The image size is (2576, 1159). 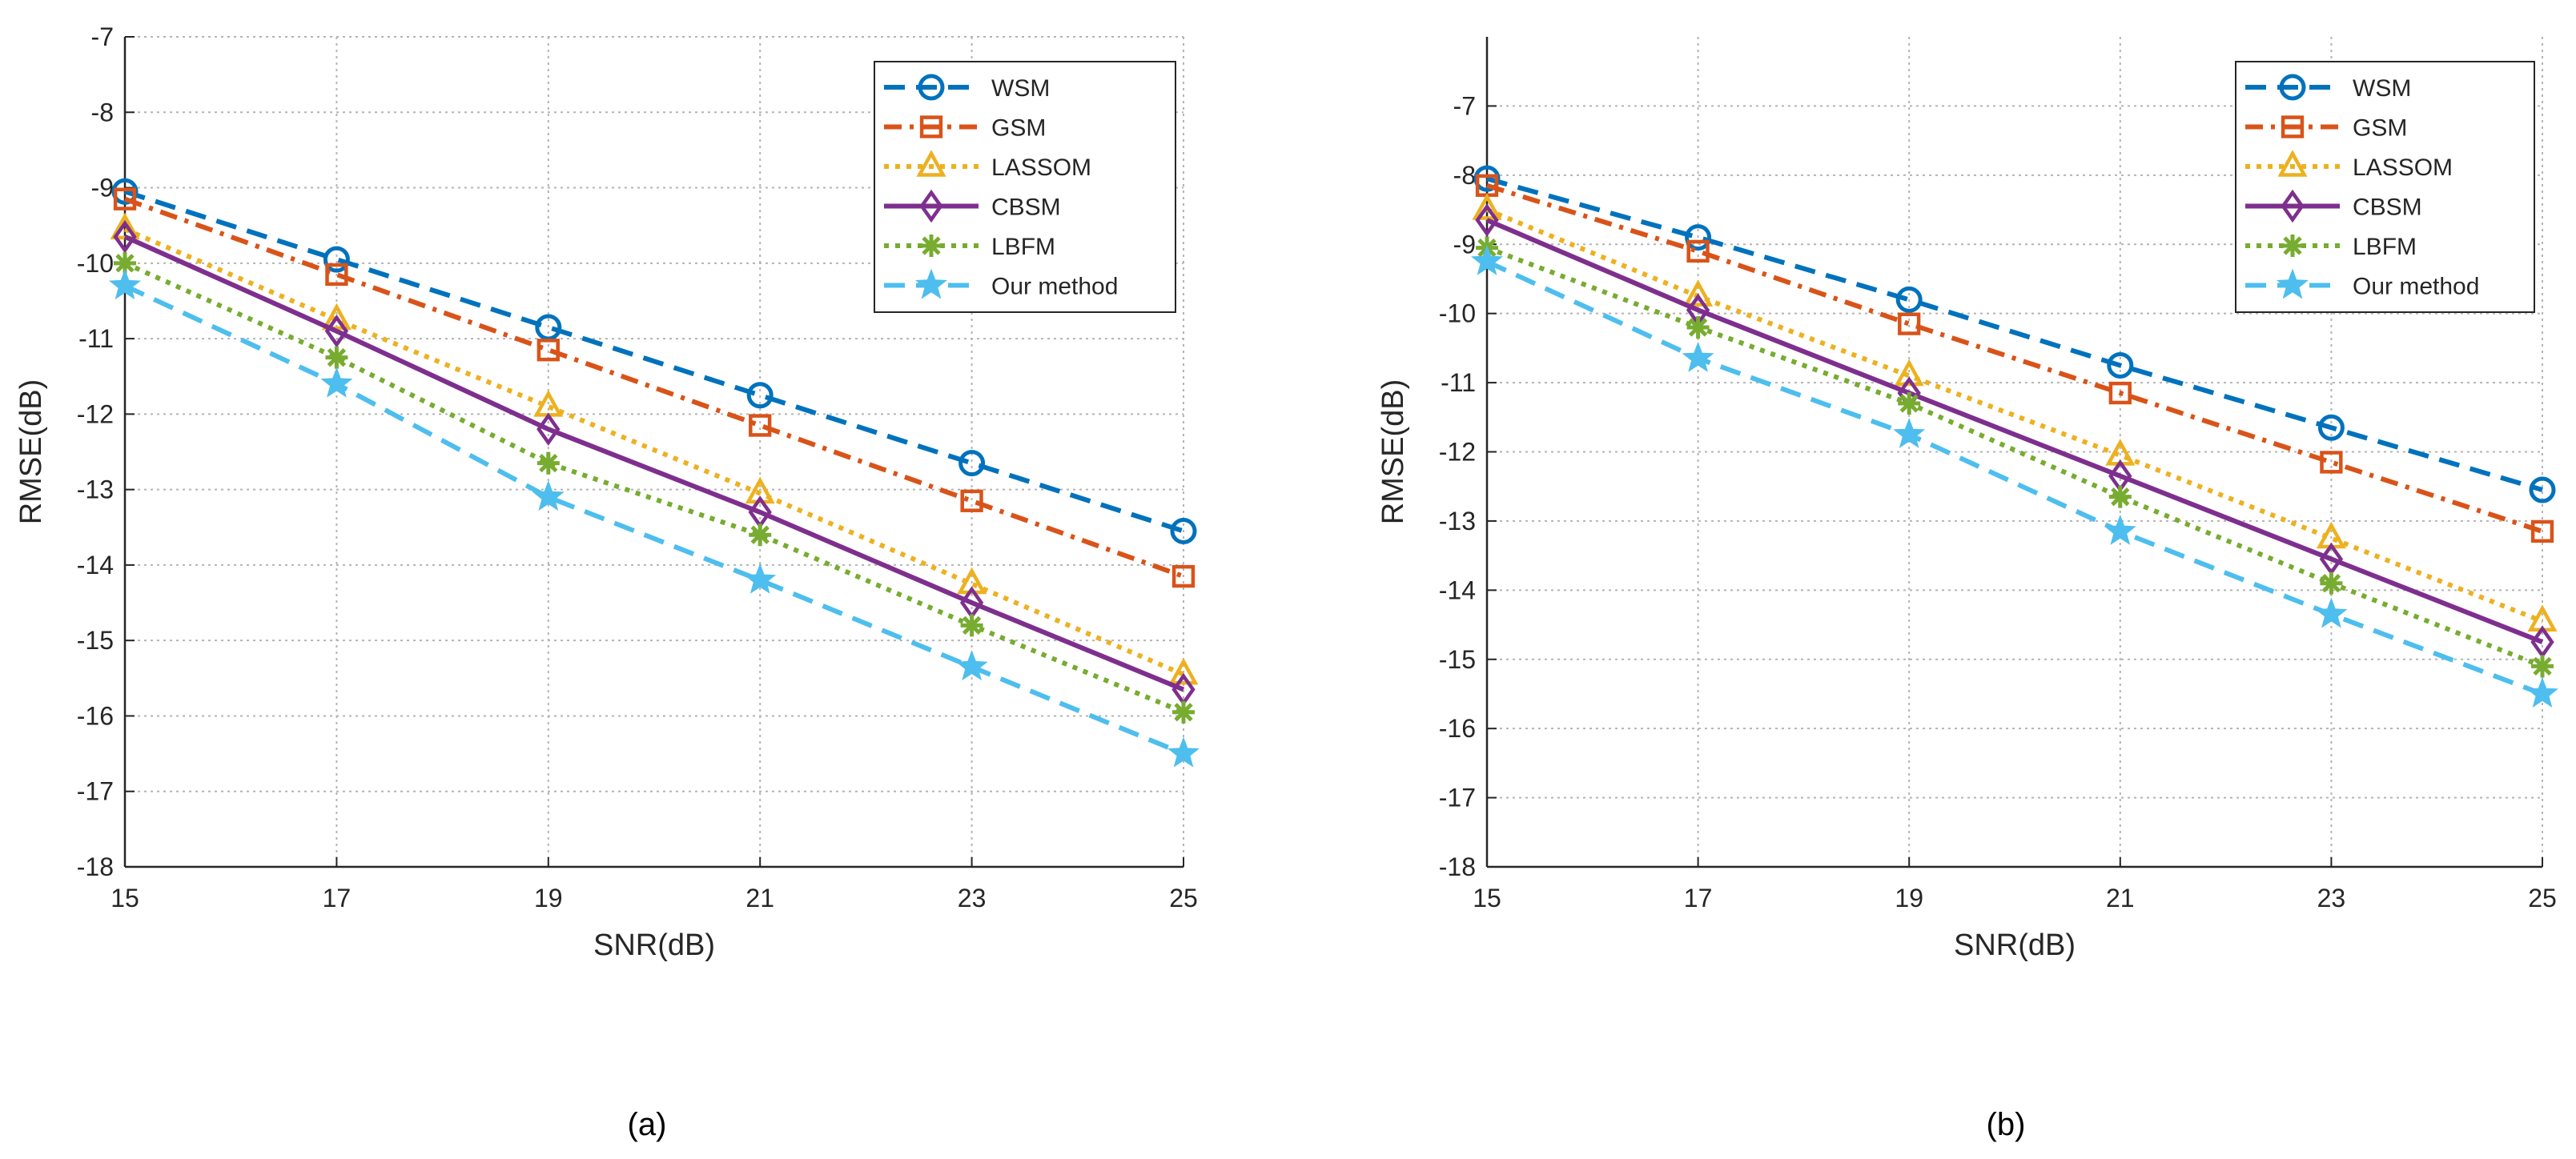 I want to click on legend-item: WSM, so click(x=2328, y=88).